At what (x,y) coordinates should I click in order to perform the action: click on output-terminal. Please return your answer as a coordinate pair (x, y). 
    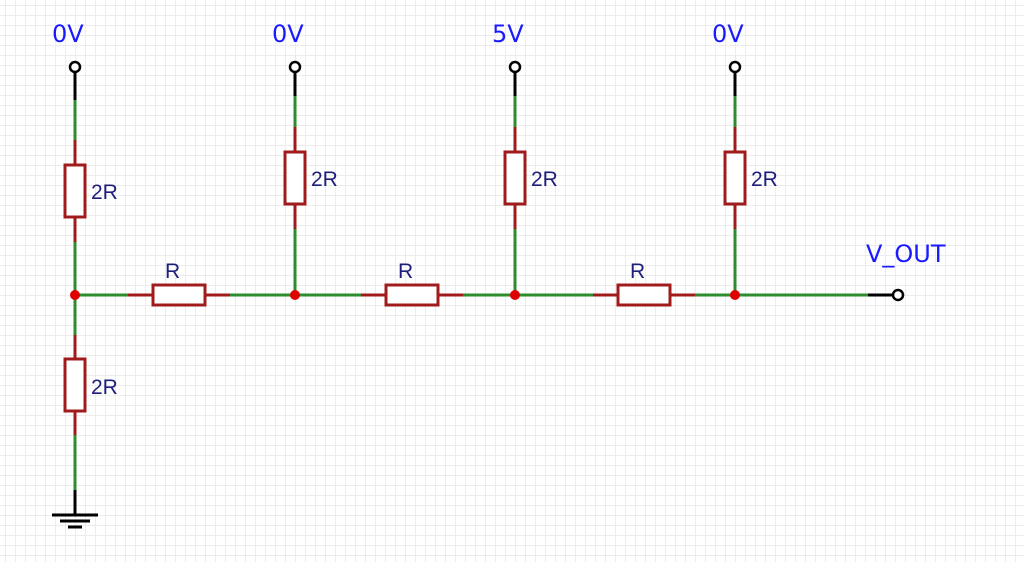
    Looking at the image, I should click on (898, 295).